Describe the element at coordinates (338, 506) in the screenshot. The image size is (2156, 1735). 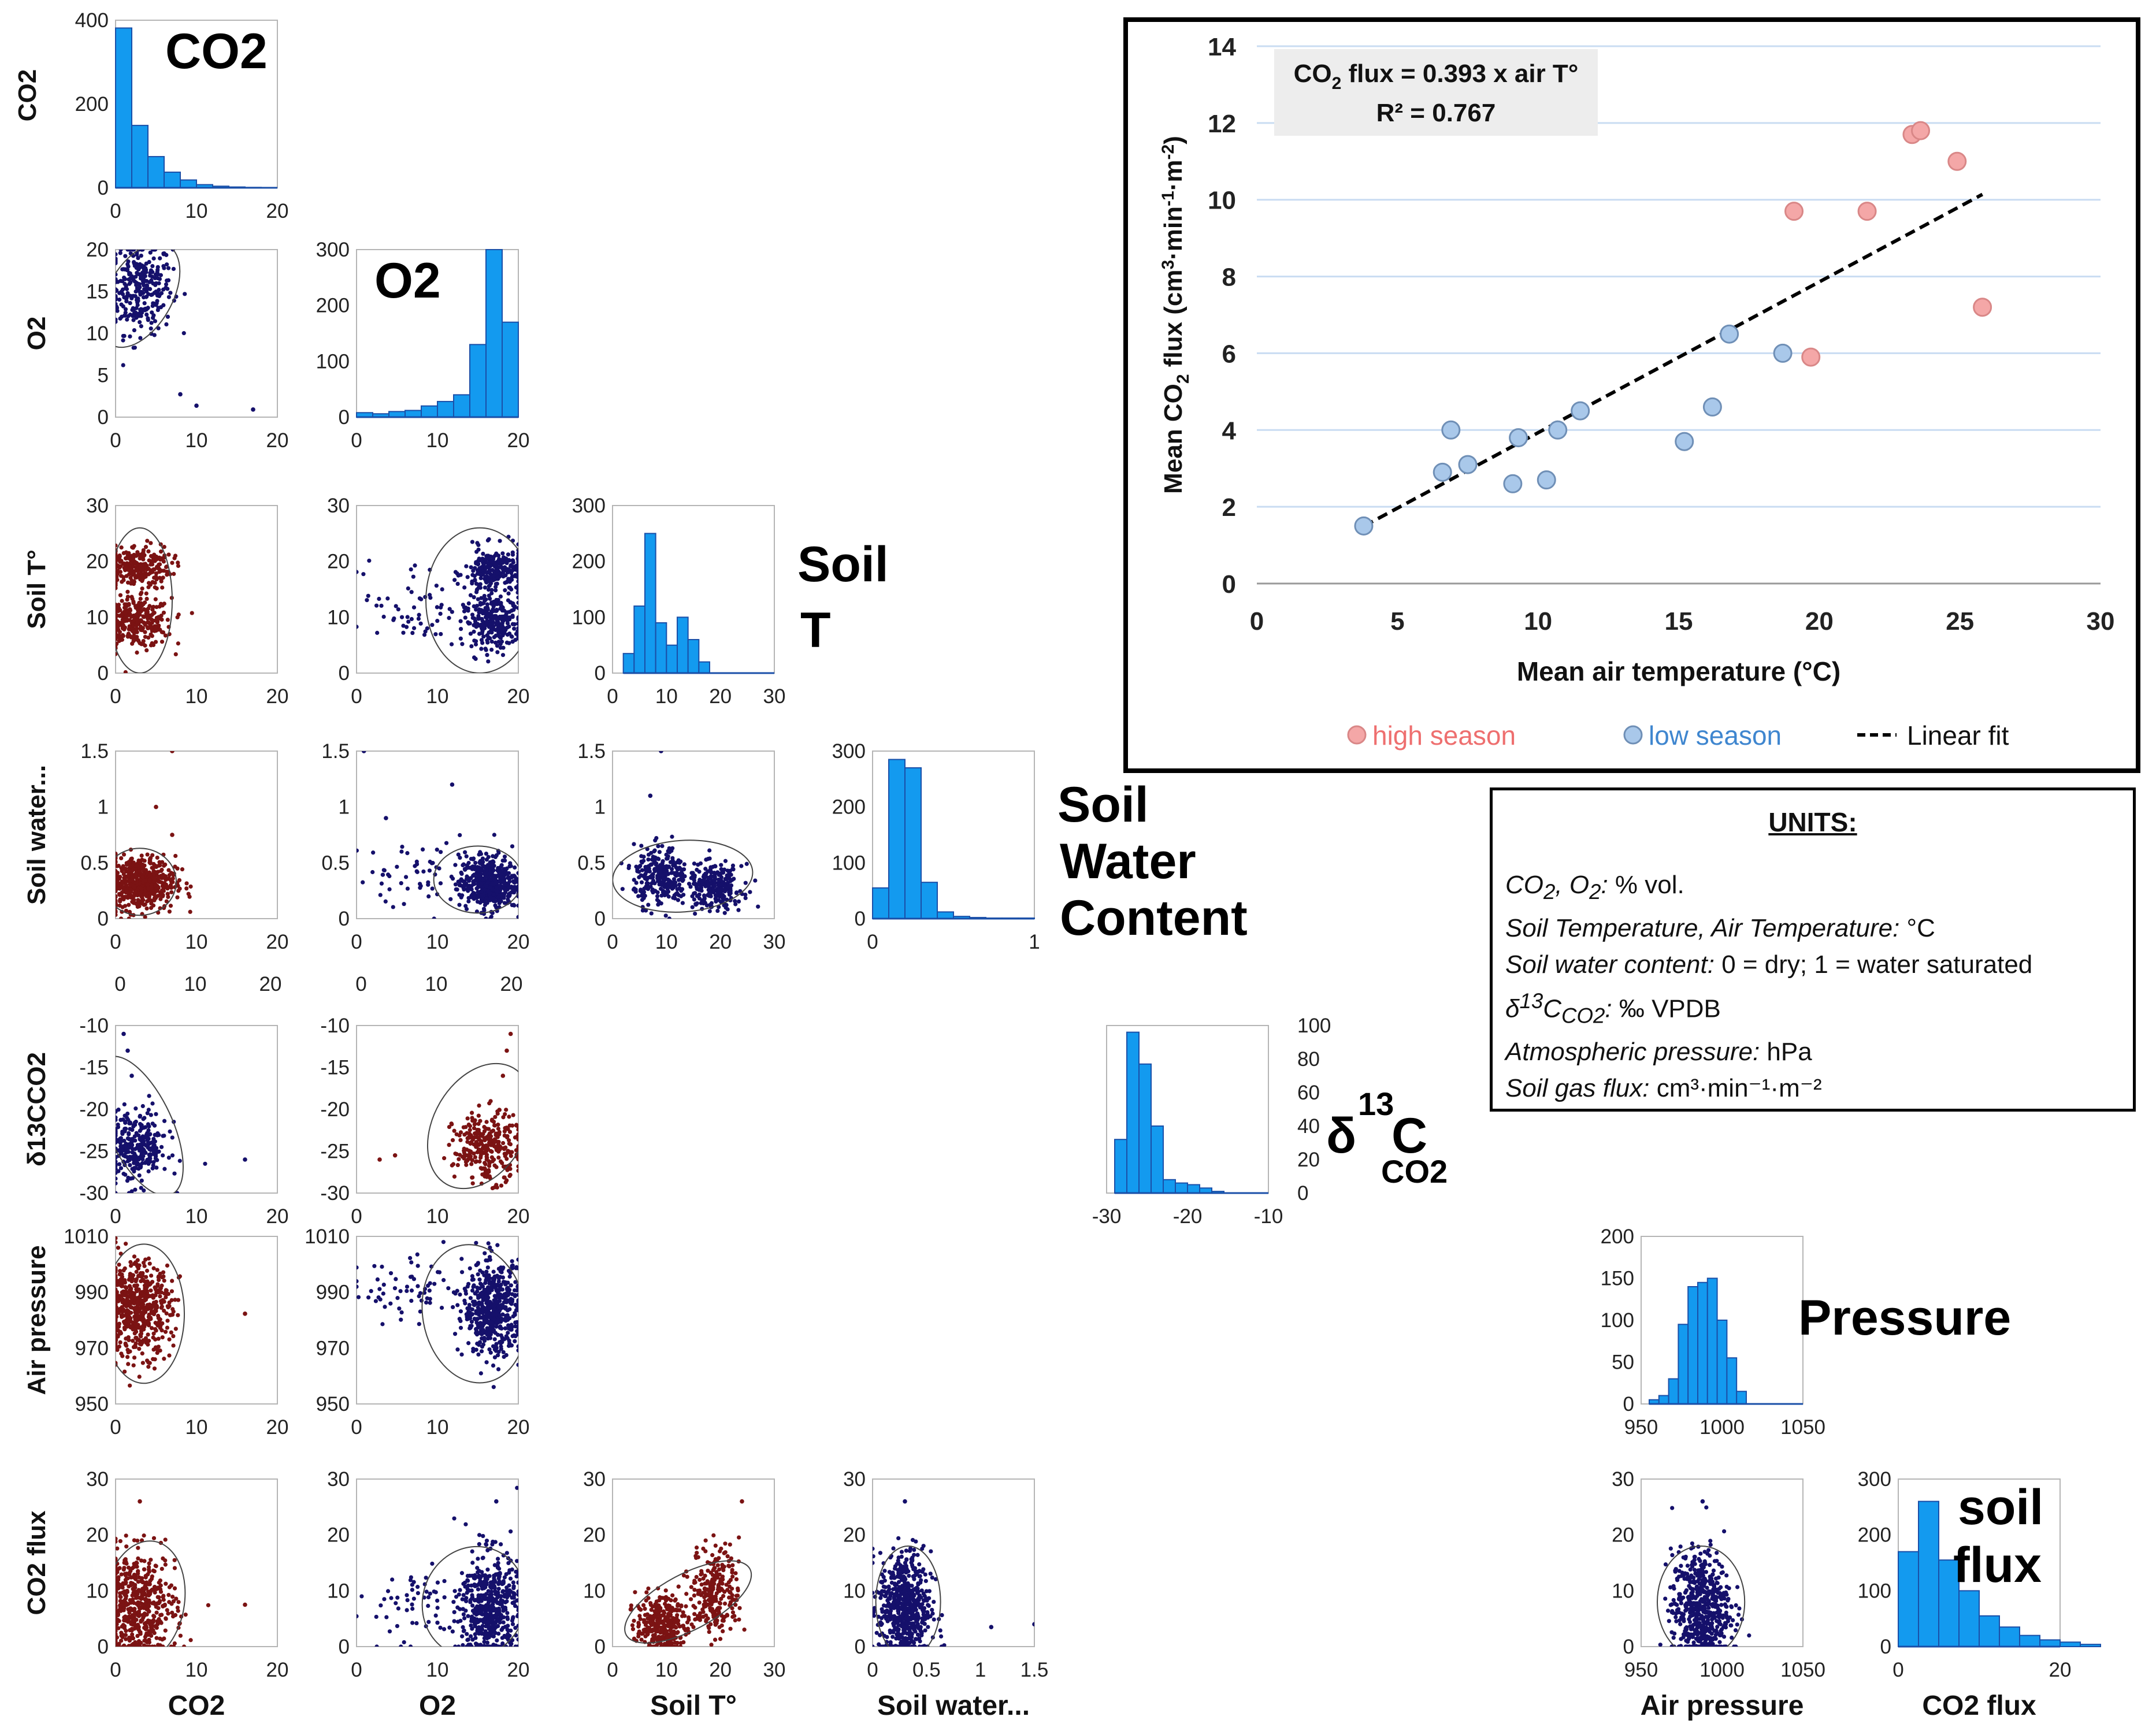
I see `sc-soil-t-o2-ytick-30: 30` at that location.